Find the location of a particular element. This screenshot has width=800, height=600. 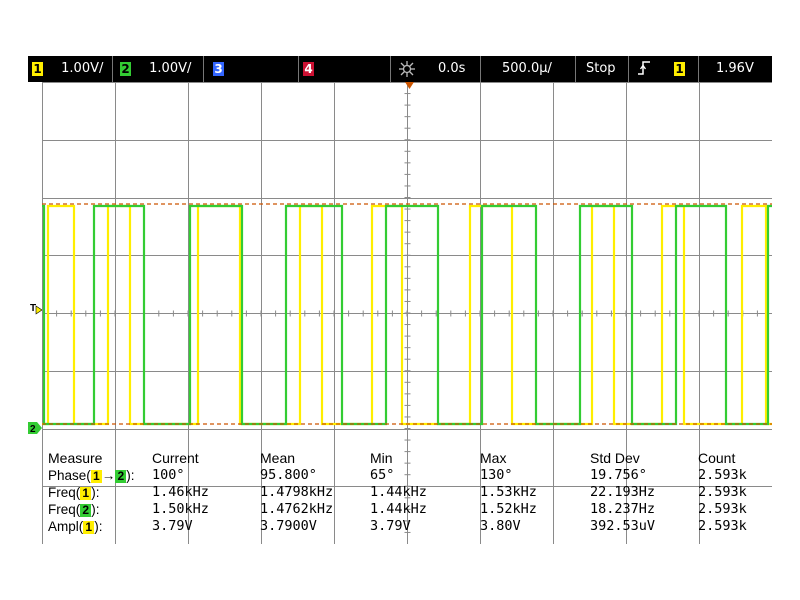

rising-edge-icon is located at coordinates (644, 71).